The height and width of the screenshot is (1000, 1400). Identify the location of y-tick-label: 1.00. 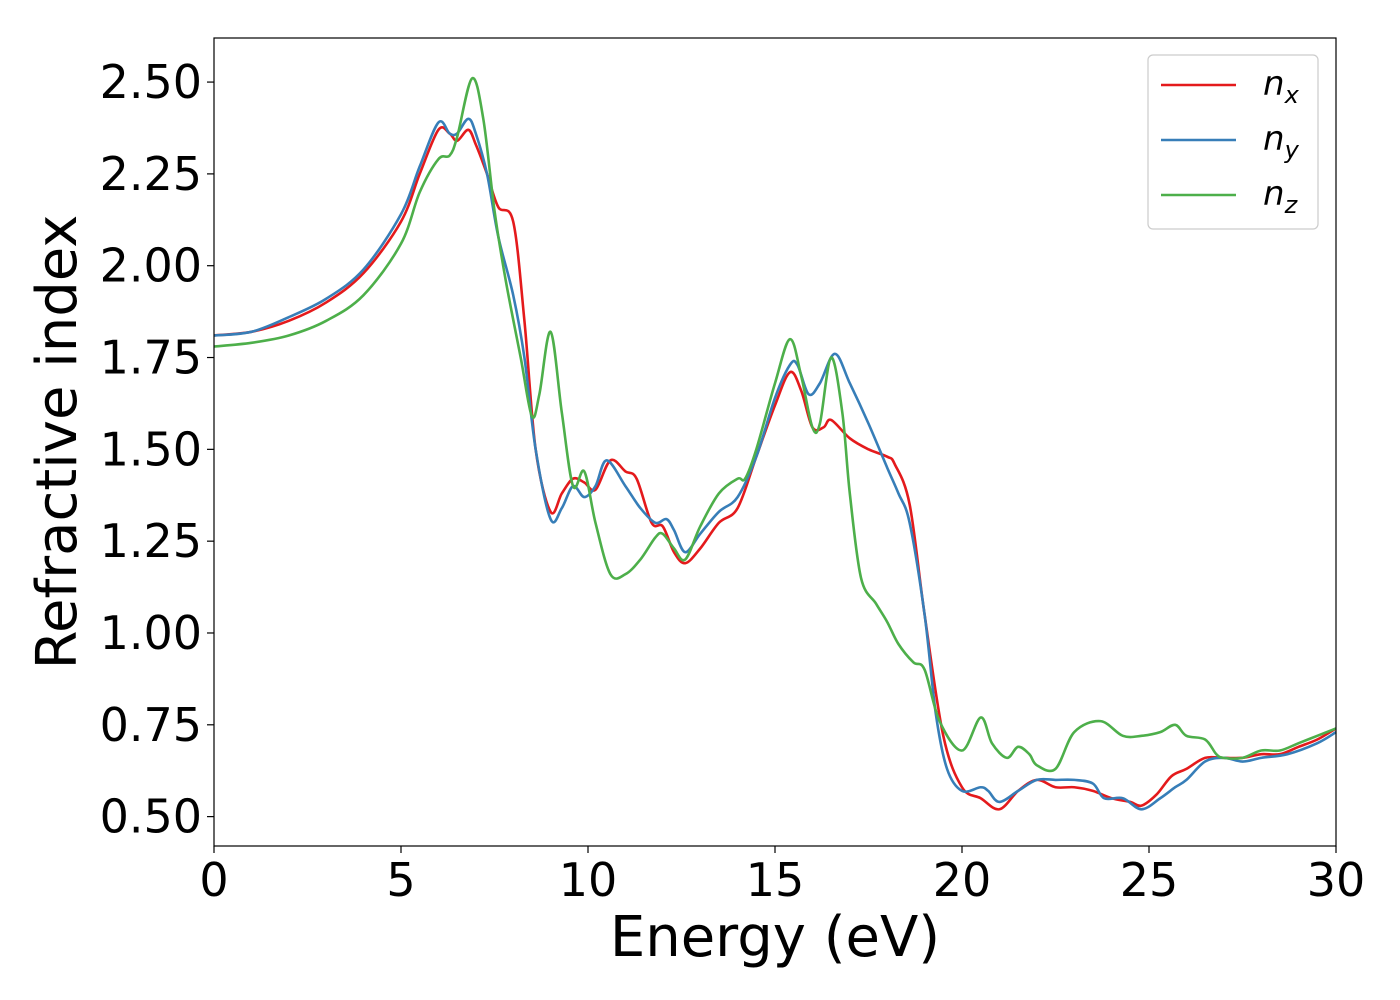
(151, 633).